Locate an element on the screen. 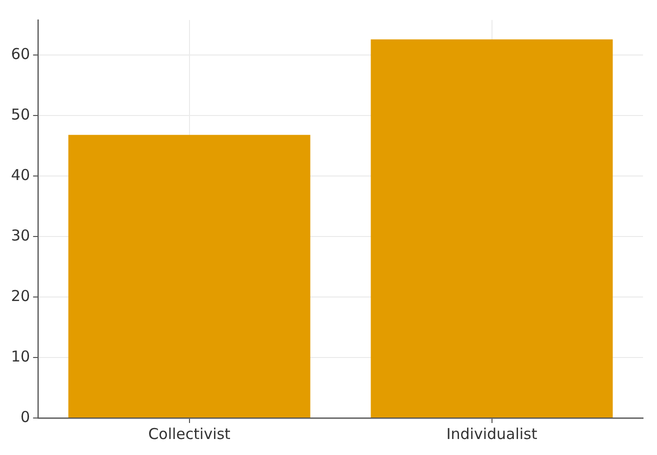  y-tick-label: 40 is located at coordinates (20, 175).